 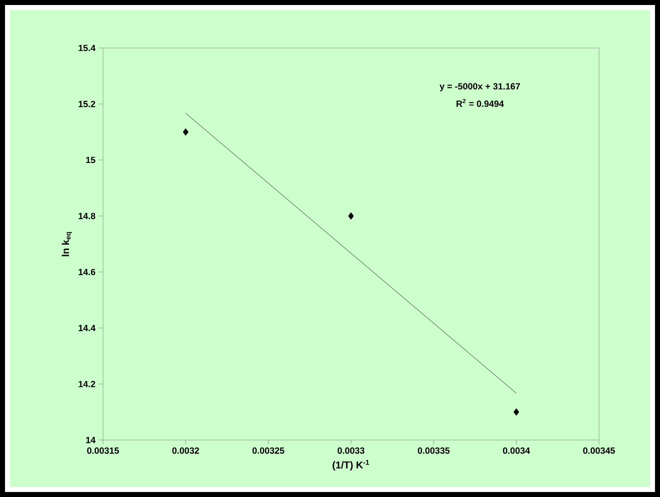 I want to click on x-tick-label: 0.00325, so click(x=268, y=450).